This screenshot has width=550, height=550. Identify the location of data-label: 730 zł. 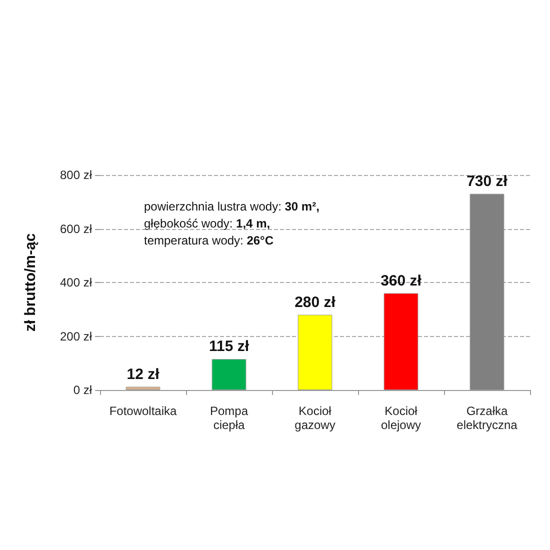
(487, 181).